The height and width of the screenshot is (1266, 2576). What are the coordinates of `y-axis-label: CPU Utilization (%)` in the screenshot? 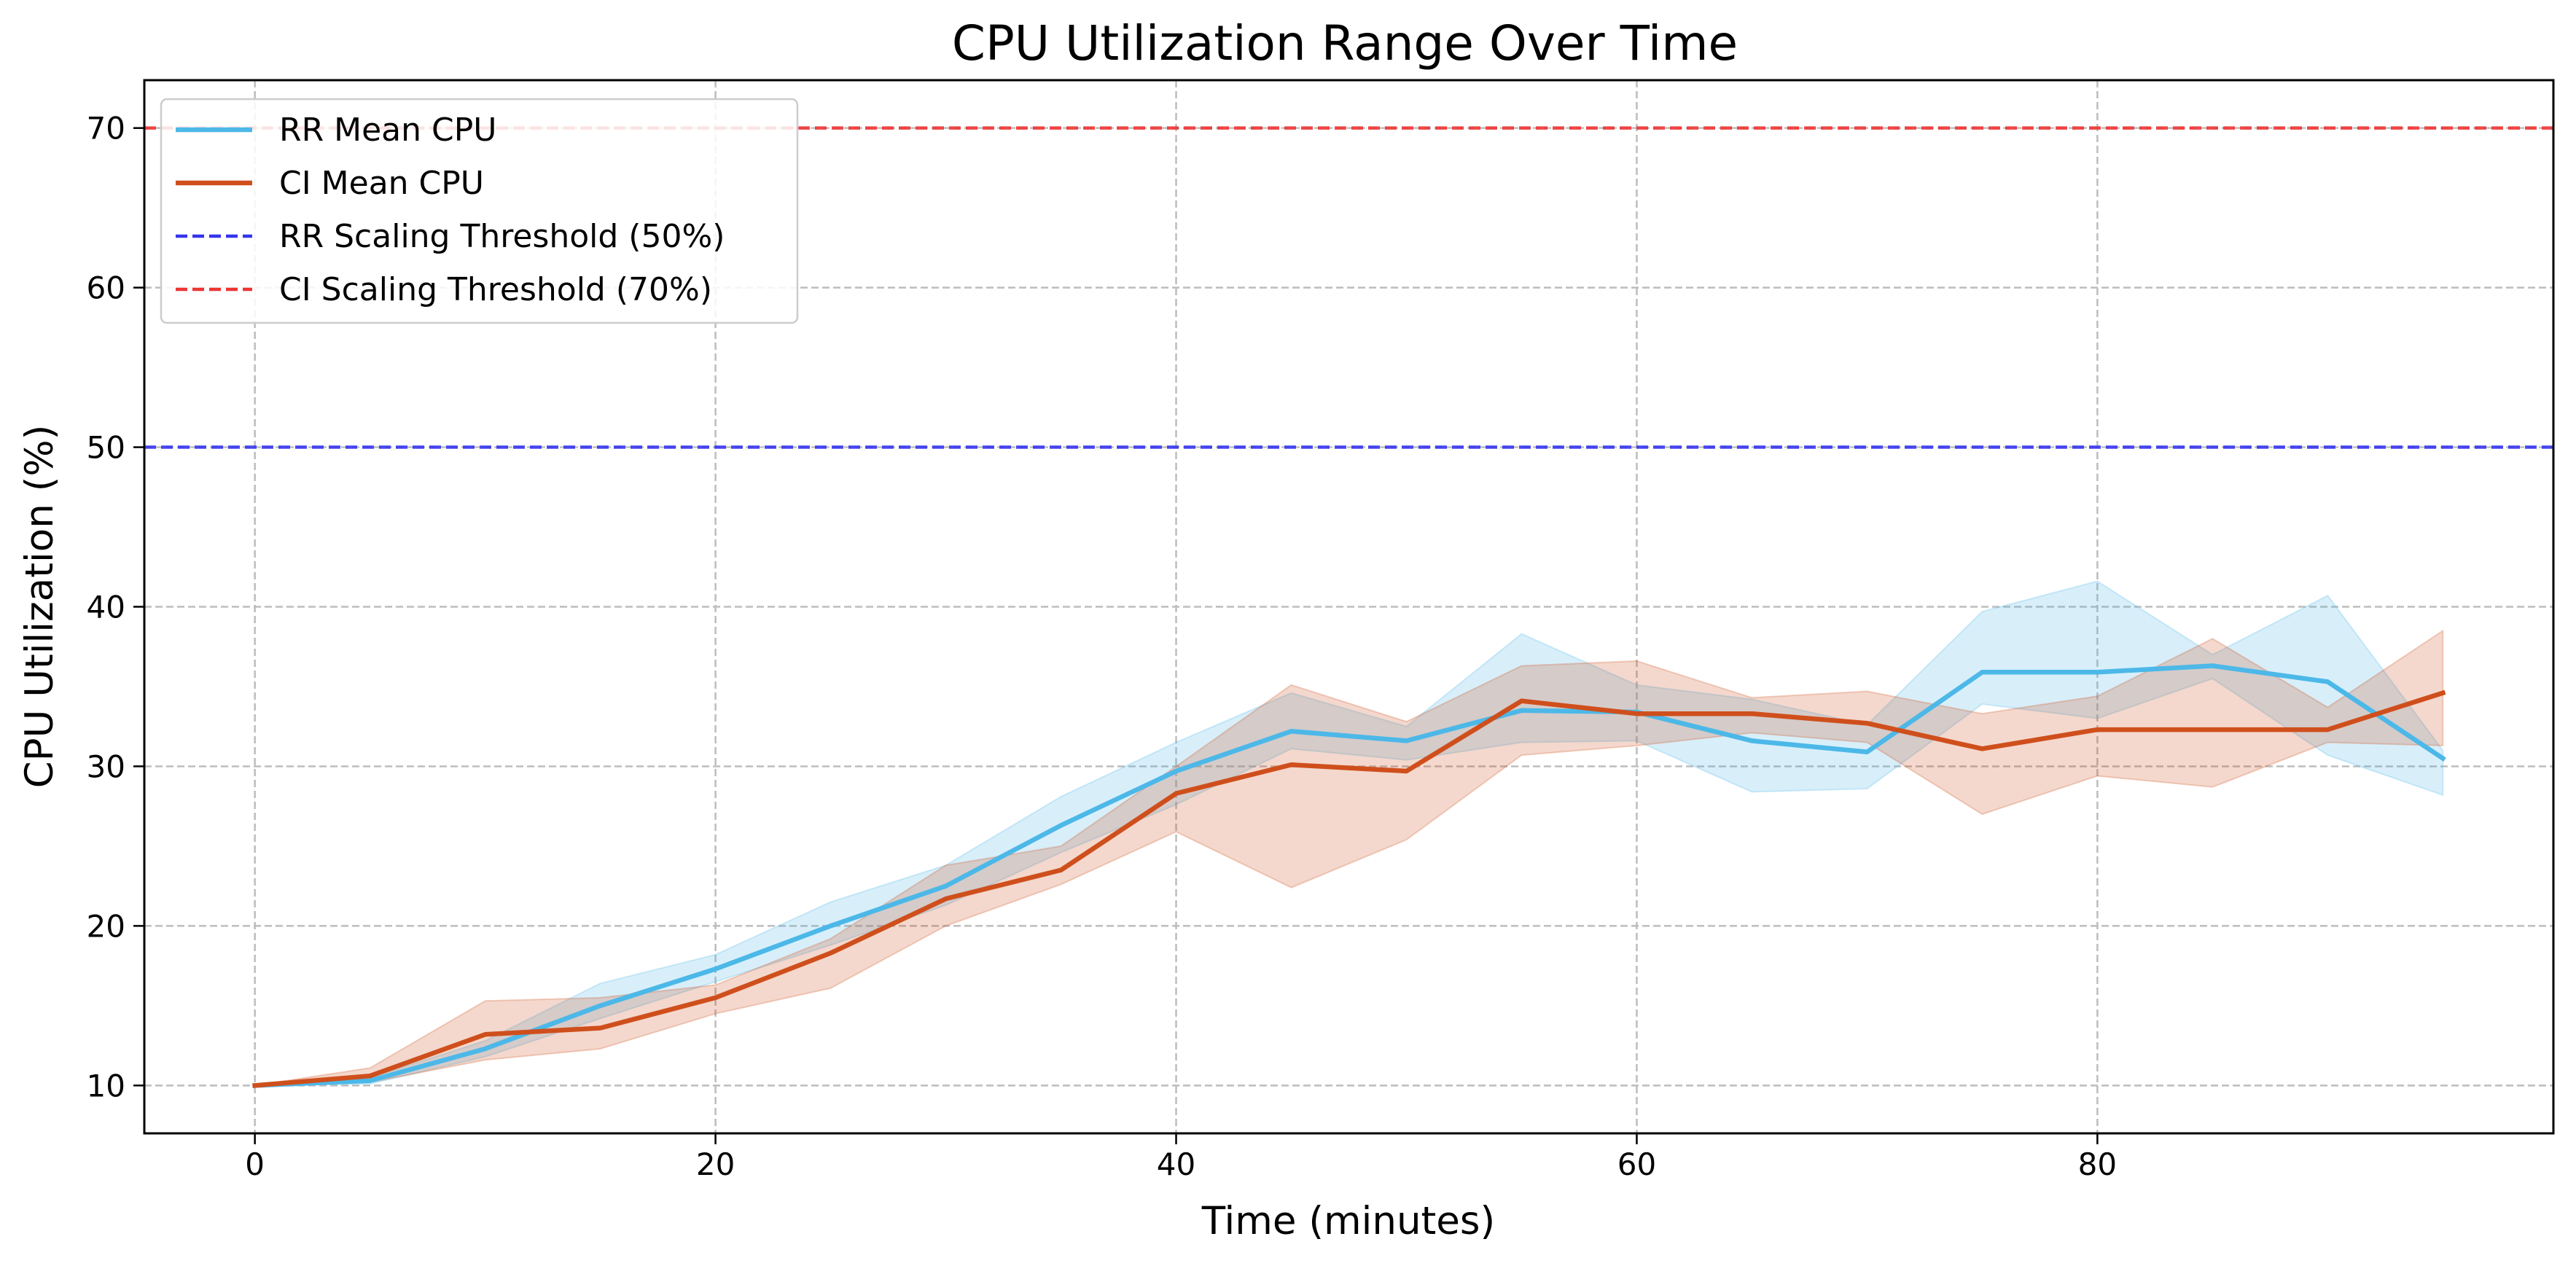 It's located at (39, 607).